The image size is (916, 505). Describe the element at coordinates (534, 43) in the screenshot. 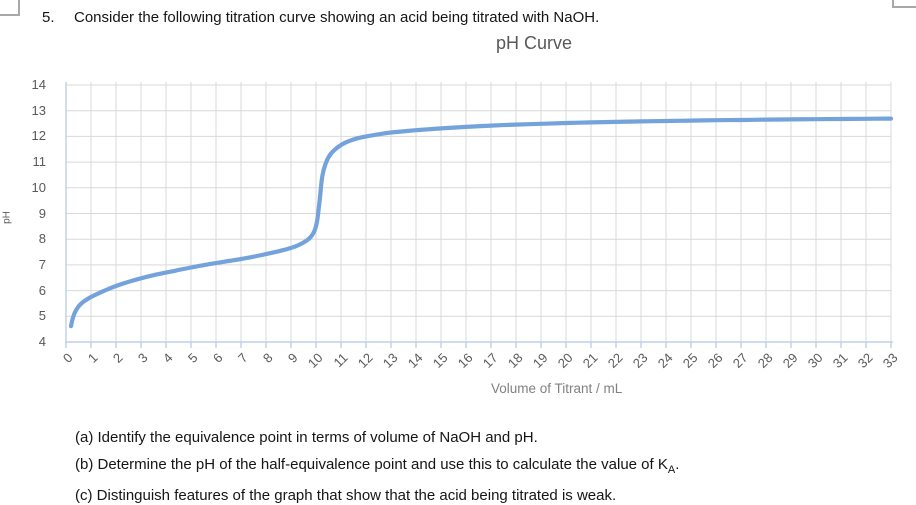

I see `chart-title: pH Curve` at that location.